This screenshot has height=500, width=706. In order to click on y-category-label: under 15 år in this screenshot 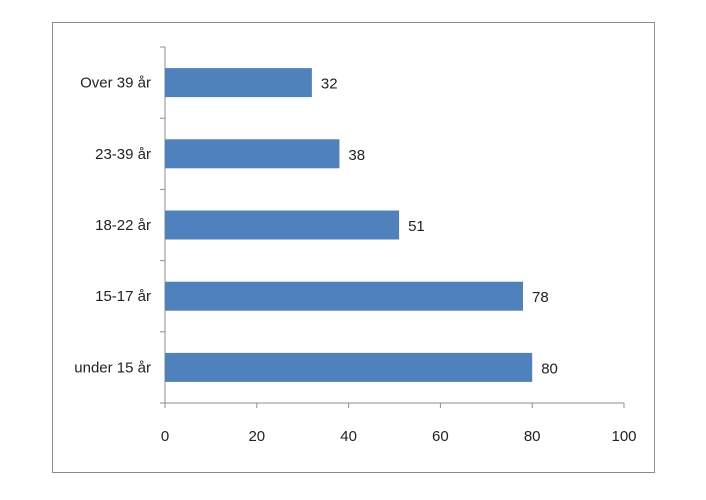, I will do `click(112, 367)`.